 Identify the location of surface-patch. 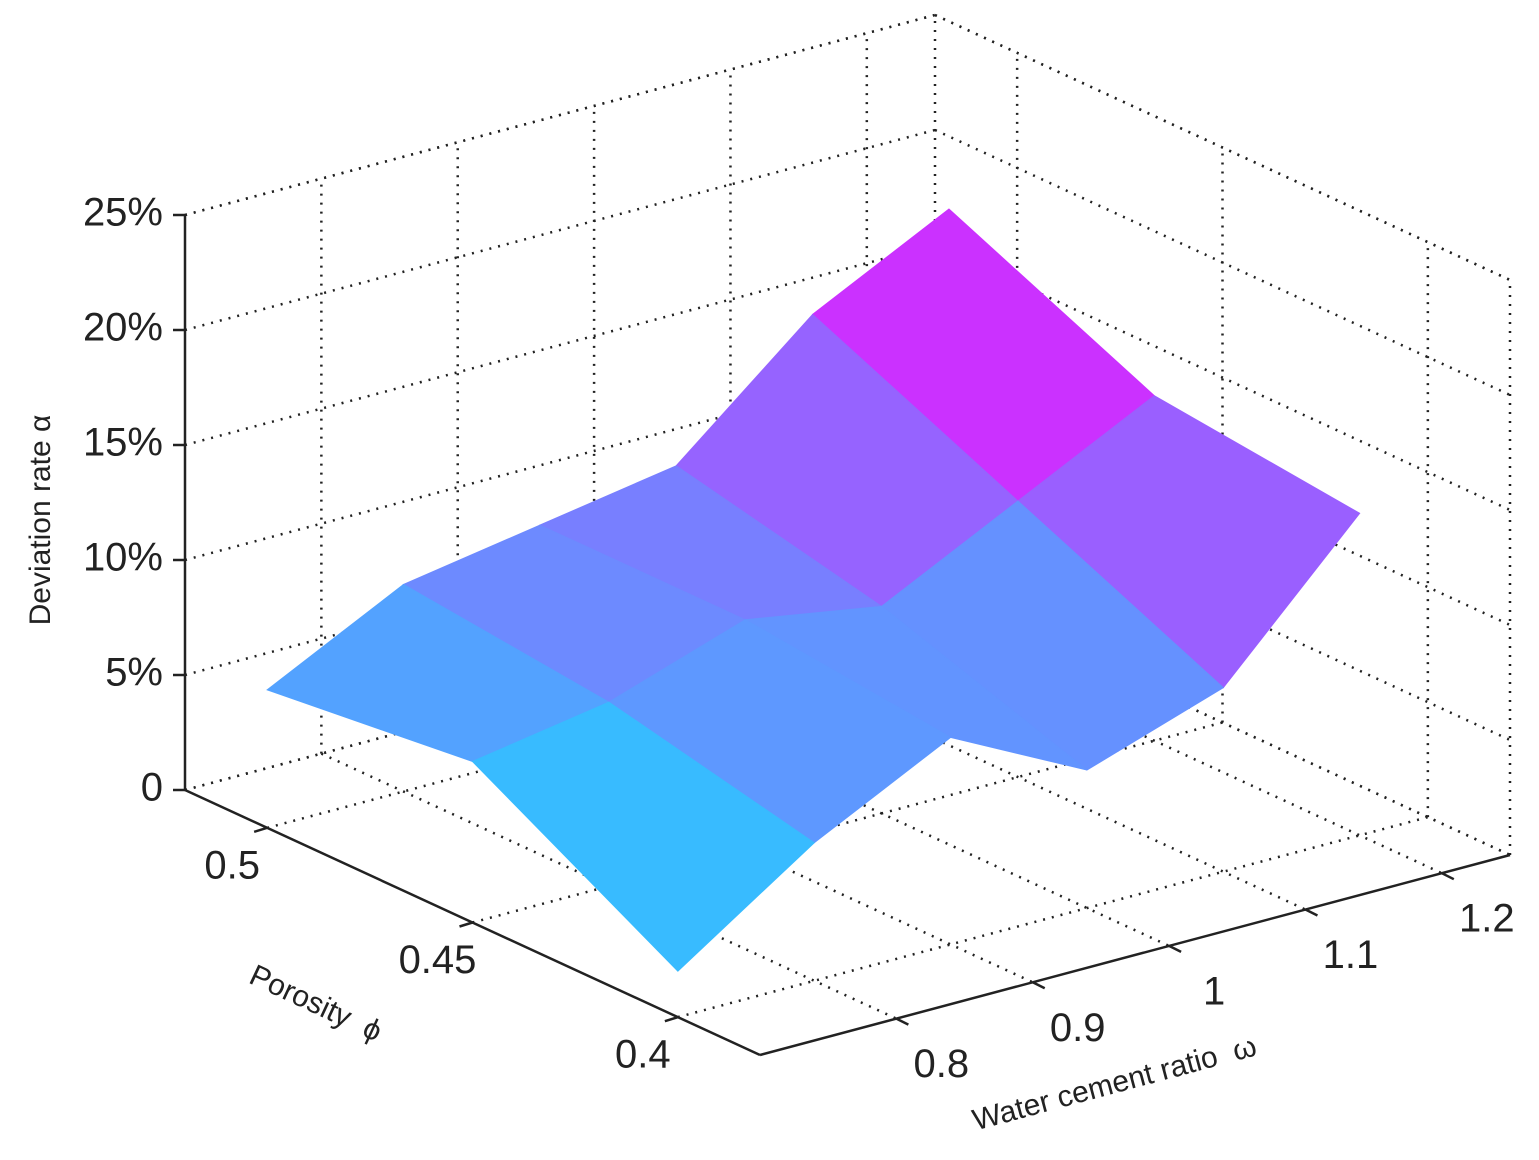
(643, 836).